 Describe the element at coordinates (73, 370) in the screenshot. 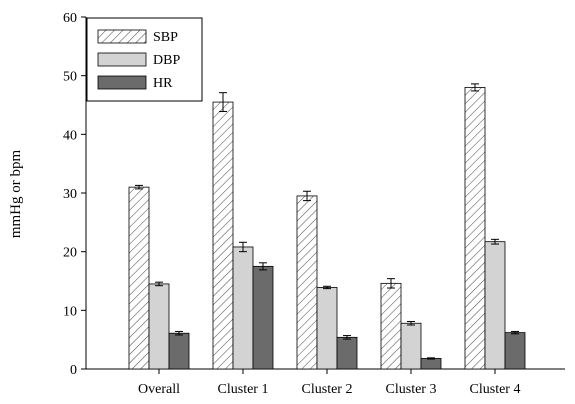

I see `y-tick-label: 0` at that location.